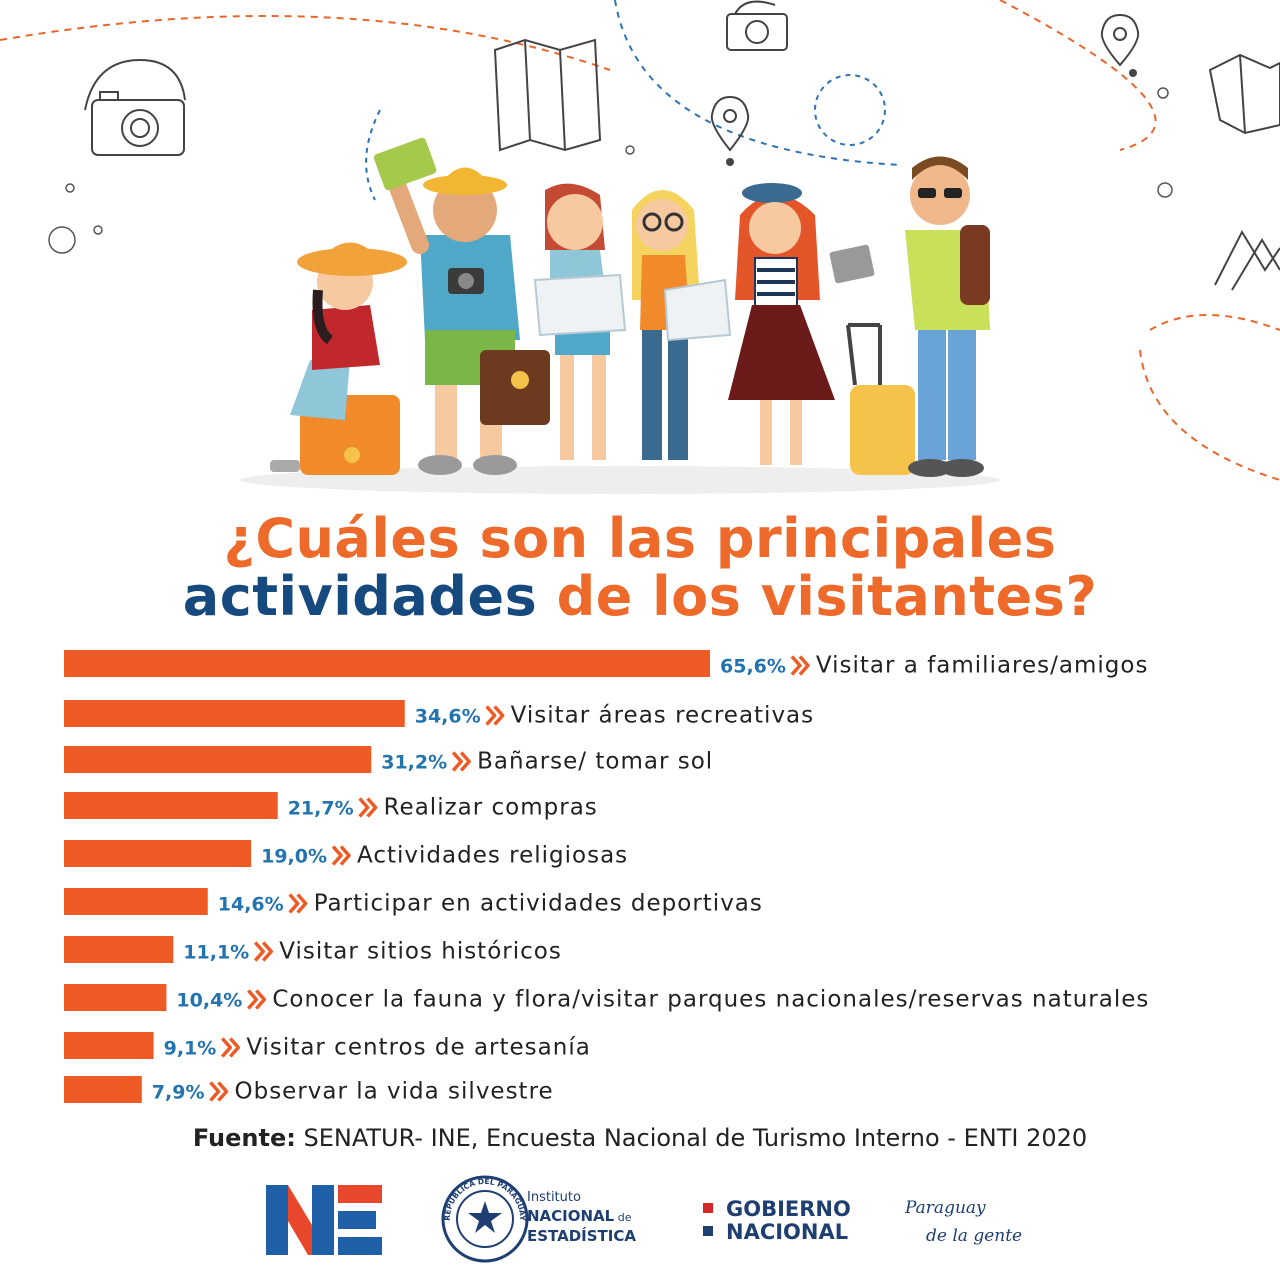  Describe the element at coordinates (485, 1219) in the screenshot. I see `national-seal-icon: REPÚBLICA DEL PARAGUAY` at that location.